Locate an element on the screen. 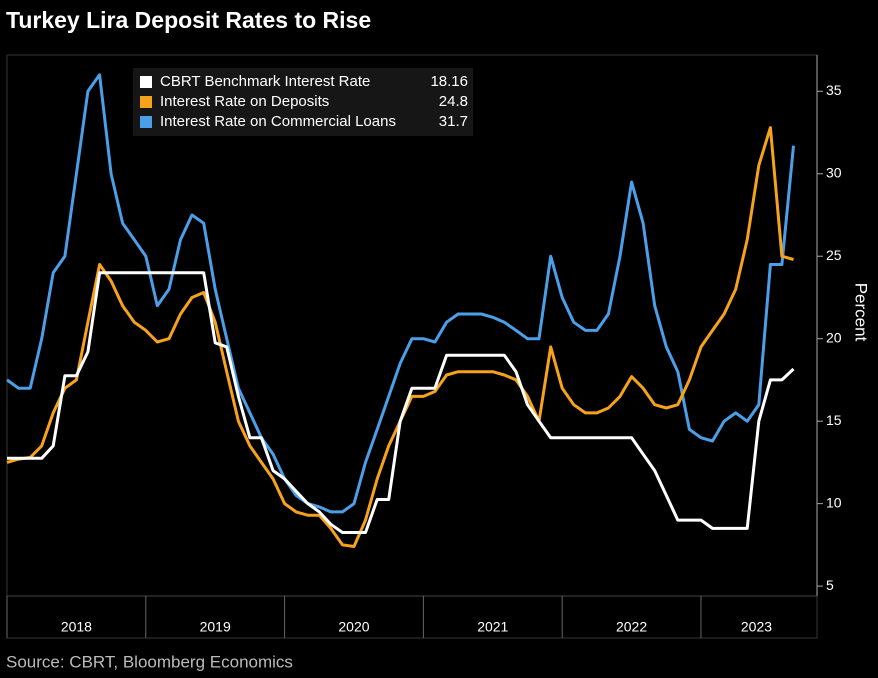  legend-label: Interest Rate on Deposits is located at coordinates (244, 101).